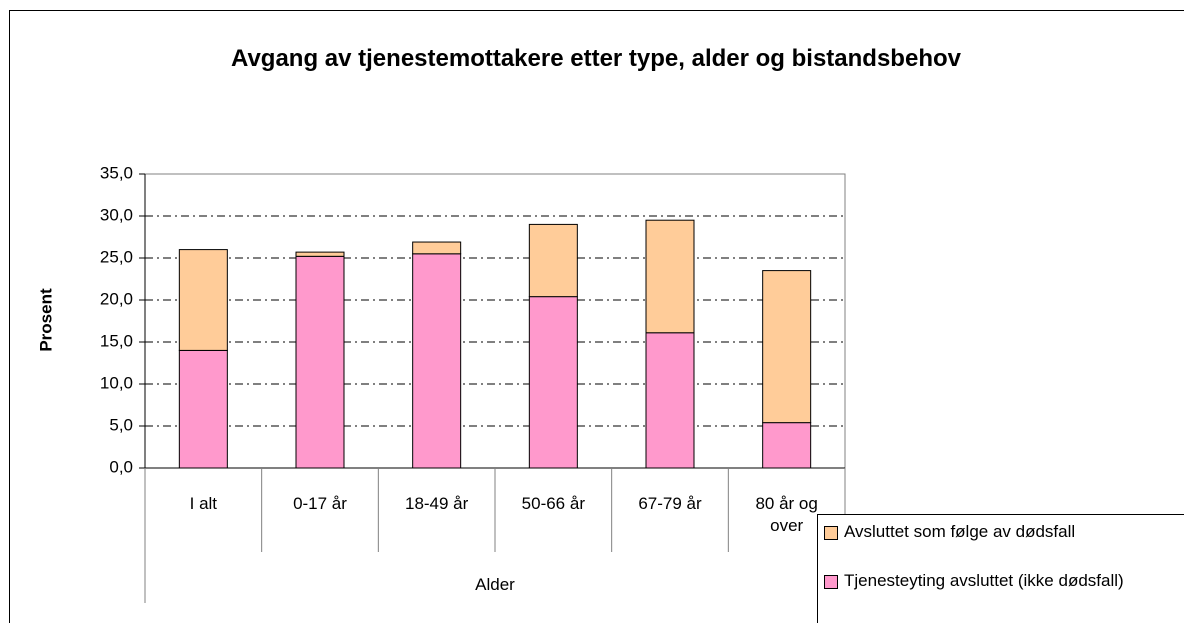 This screenshot has height=623, width=1184. Describe the element at coordinates (984, 580) in the screenshot. I see `legend-label: Tjenesteyting avsluttet (ikke dødsfall)` at that location.